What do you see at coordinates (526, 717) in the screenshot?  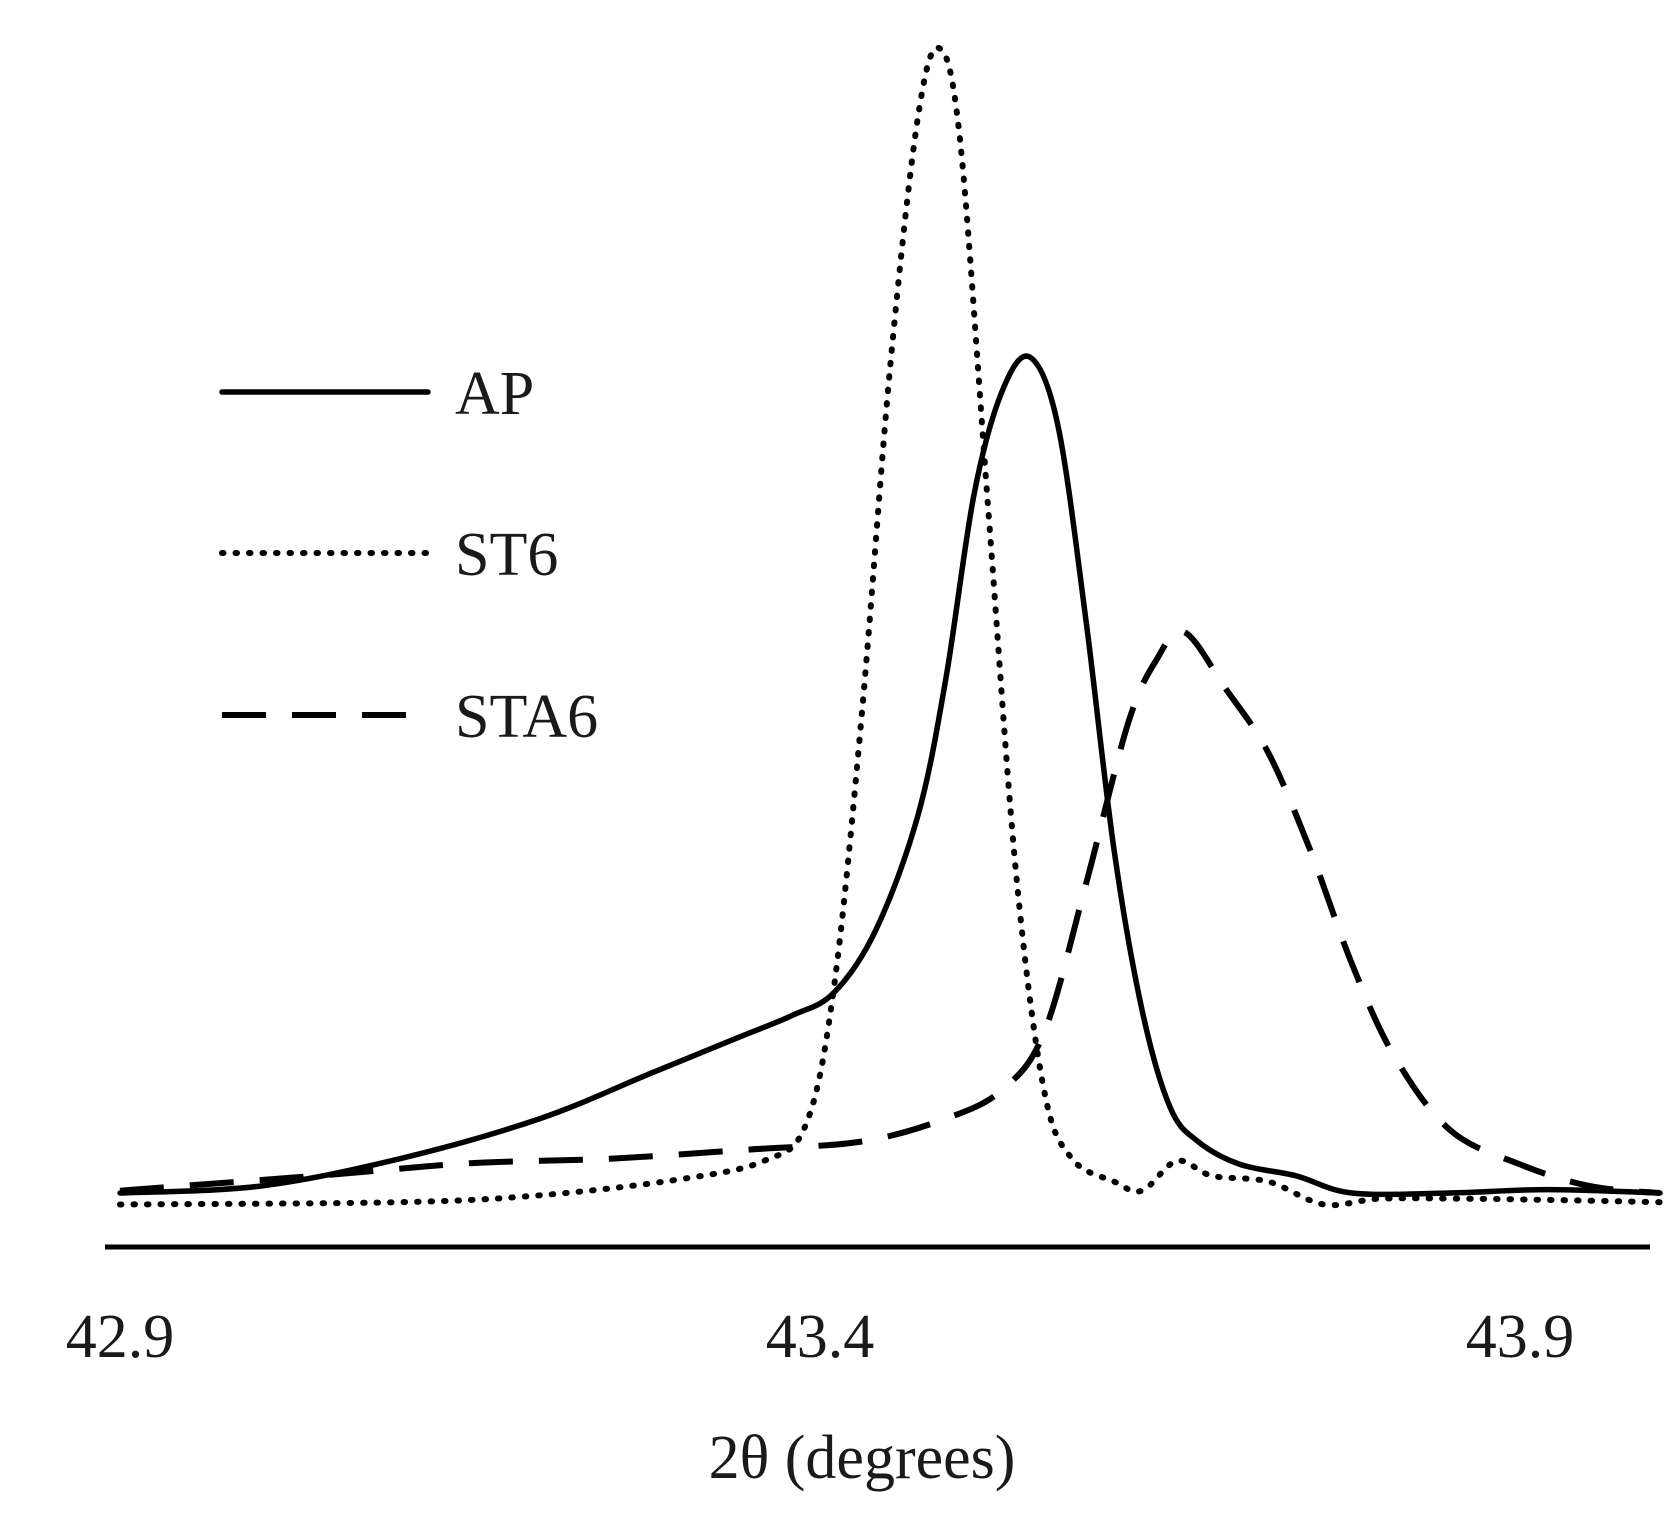 I see `legend-label-sta6: STA6` at bounding box center [526, 717].